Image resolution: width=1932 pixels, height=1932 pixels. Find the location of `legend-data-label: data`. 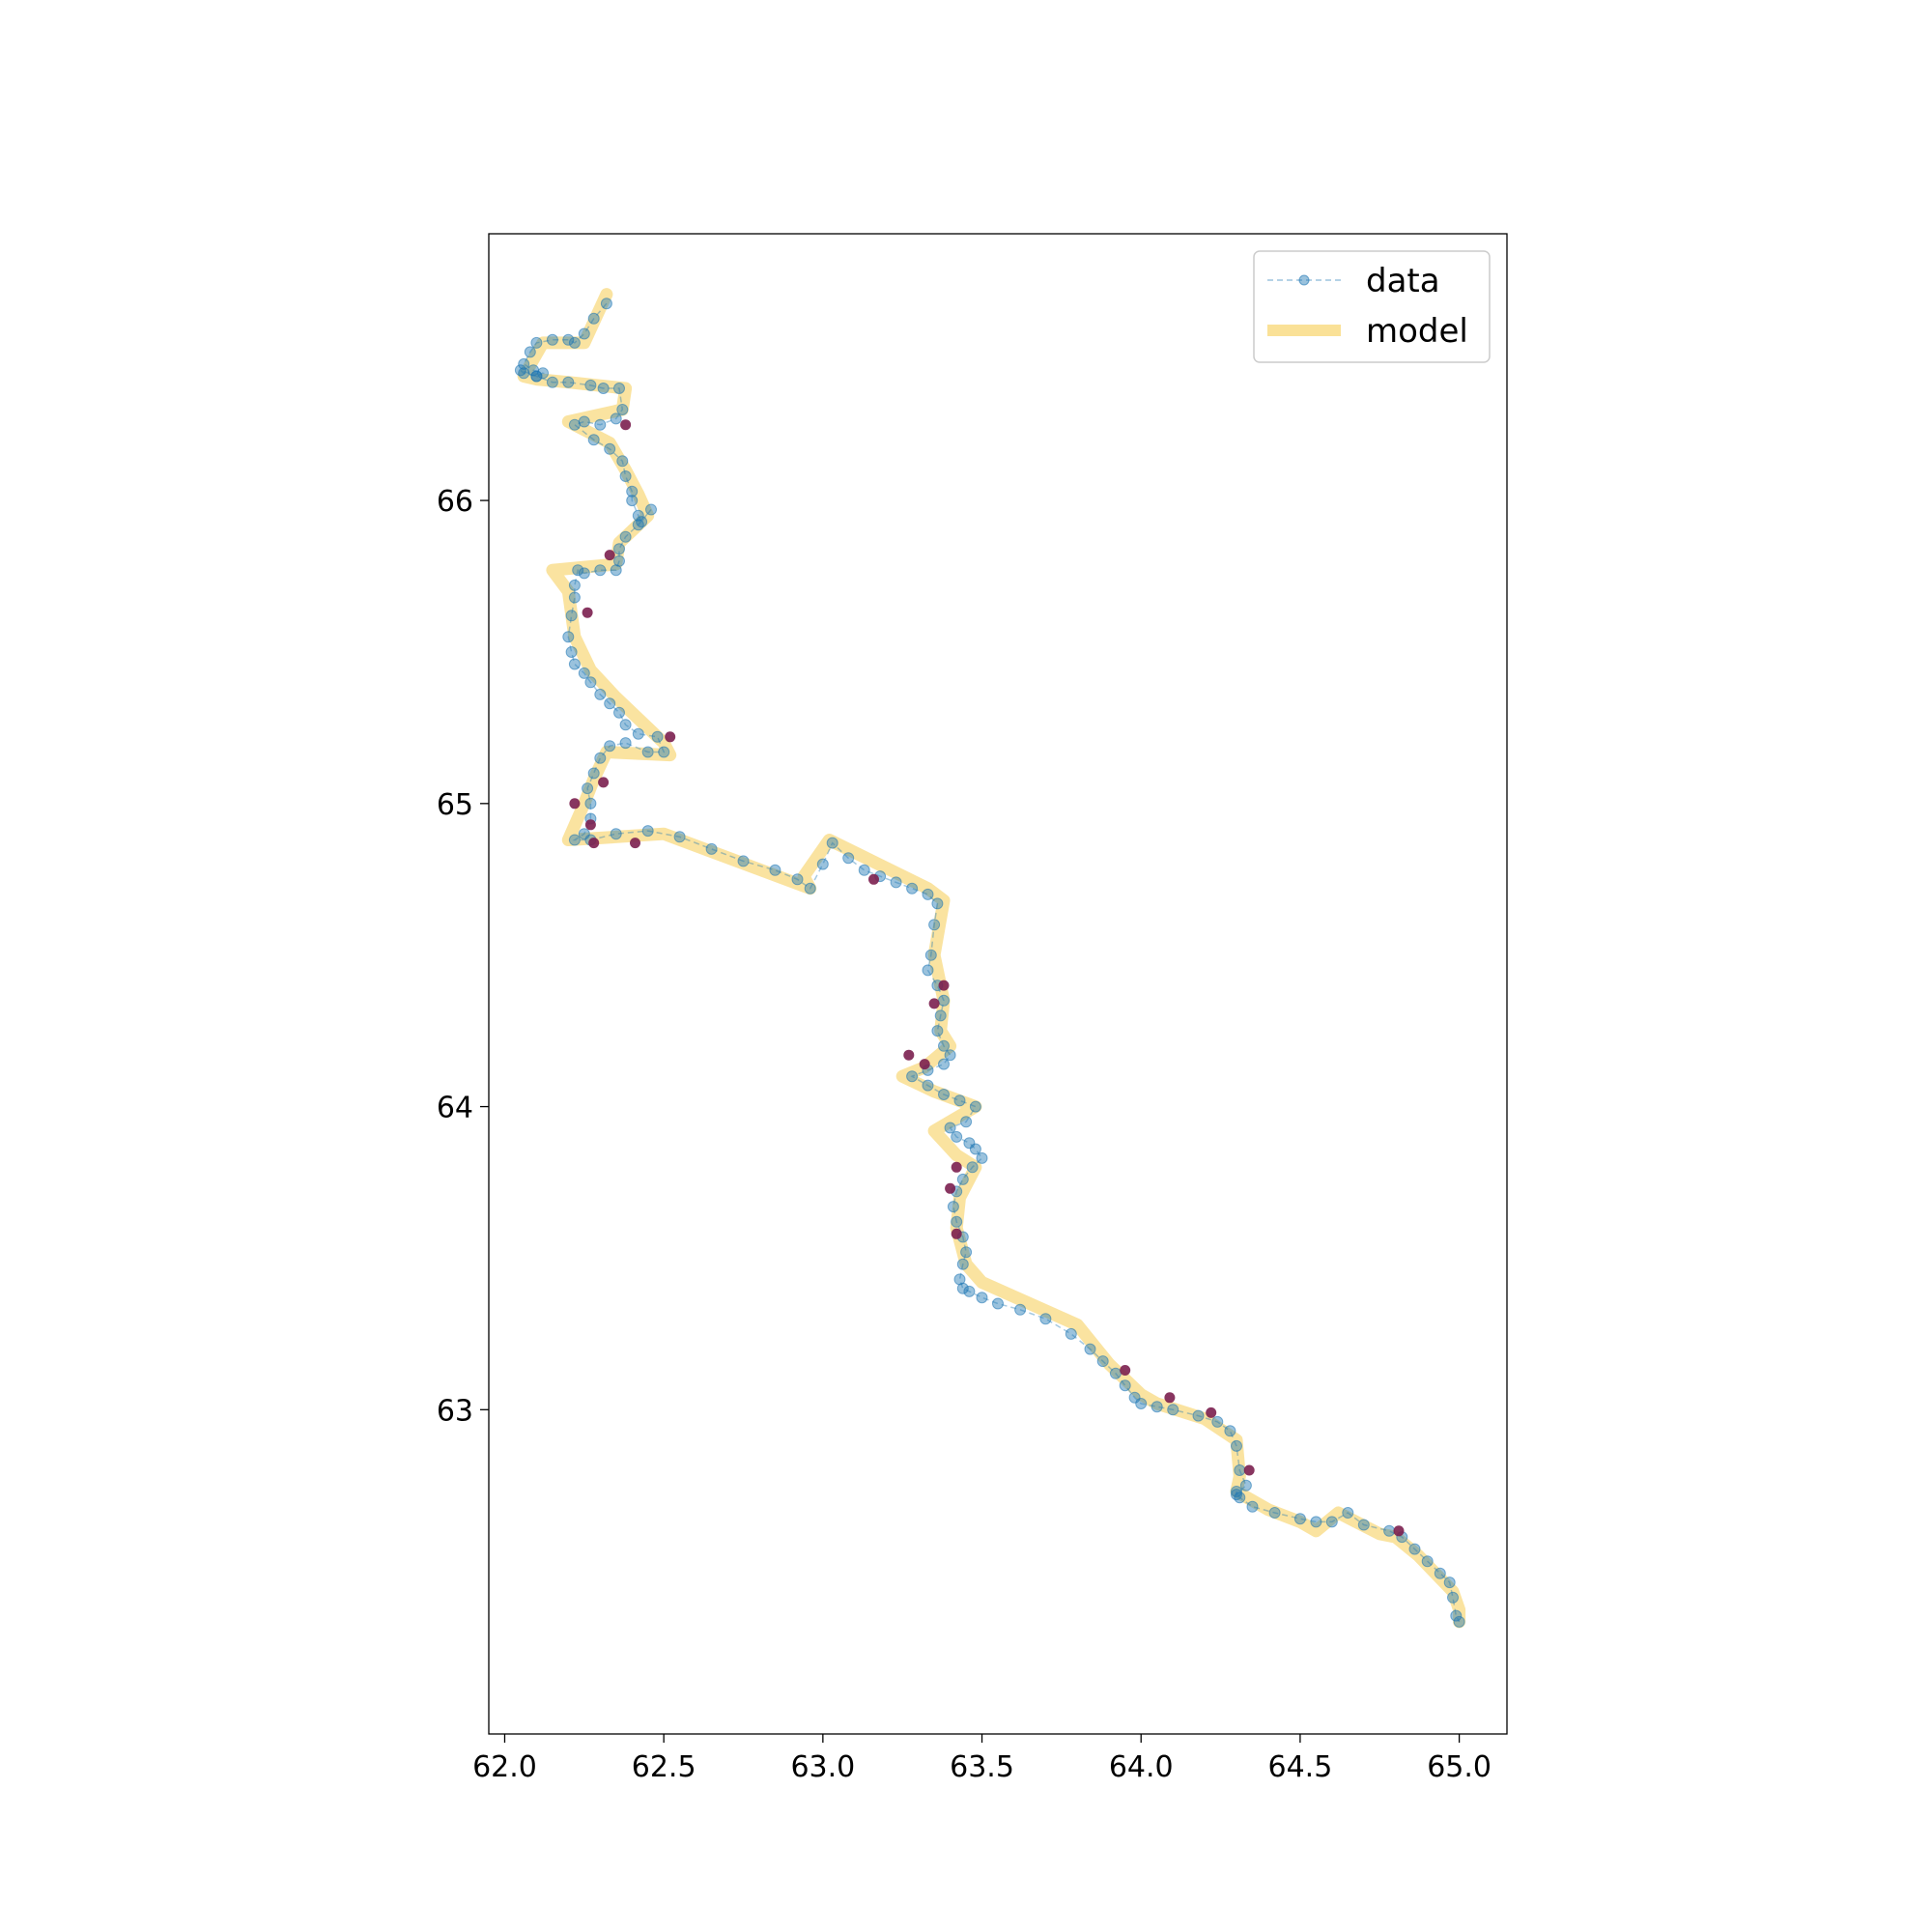

legend-data-label: data is located at coordinates (1403, 281).